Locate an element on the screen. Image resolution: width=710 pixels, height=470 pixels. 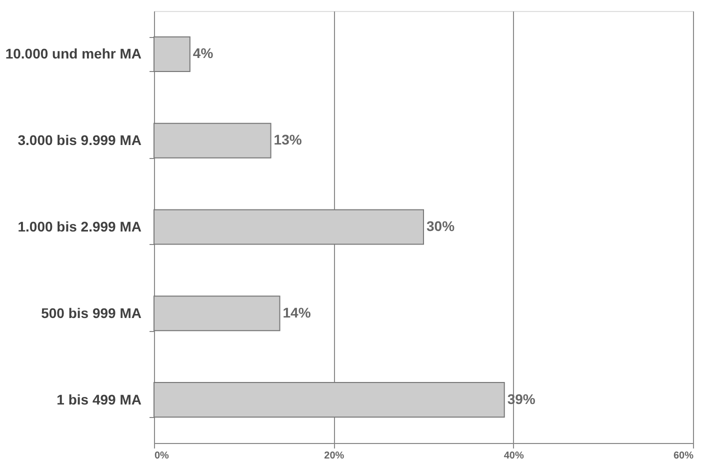
y-tick-label: 1 bis 499 MA is located at coordinates (99, 399).